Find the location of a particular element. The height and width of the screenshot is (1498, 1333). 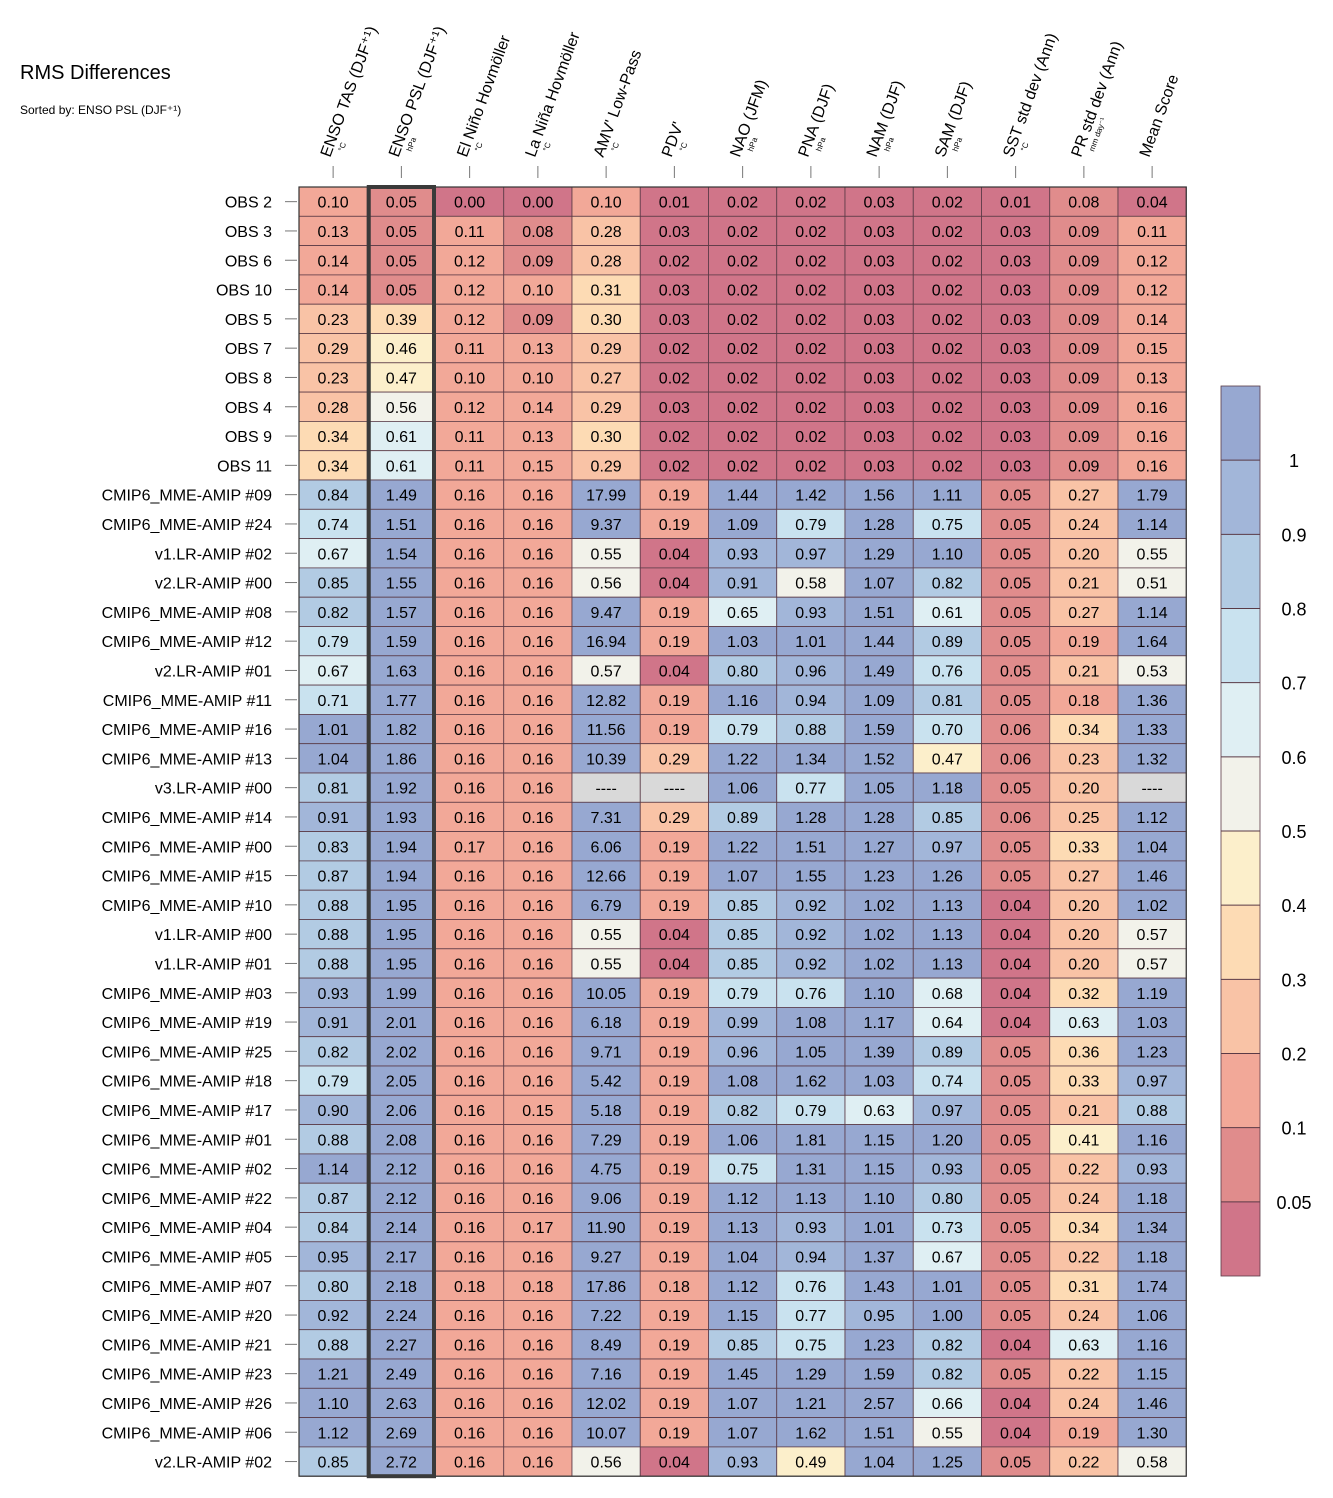

cell-value: 0.75 is located at coordinates (810, 1345).